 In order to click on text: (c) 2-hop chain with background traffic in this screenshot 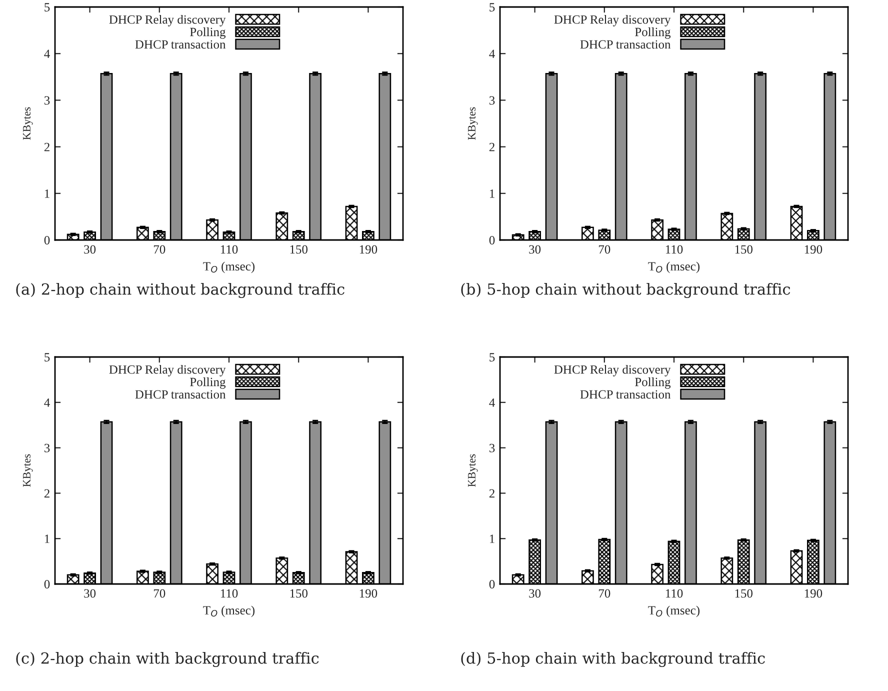, I will do `click(167, 660)`.